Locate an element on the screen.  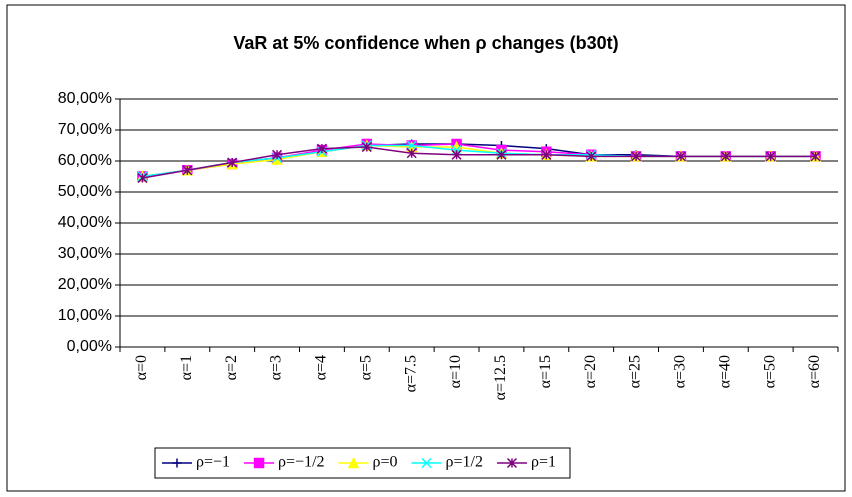
x-tick-label: α=20 is located at coordinates (590, 371).